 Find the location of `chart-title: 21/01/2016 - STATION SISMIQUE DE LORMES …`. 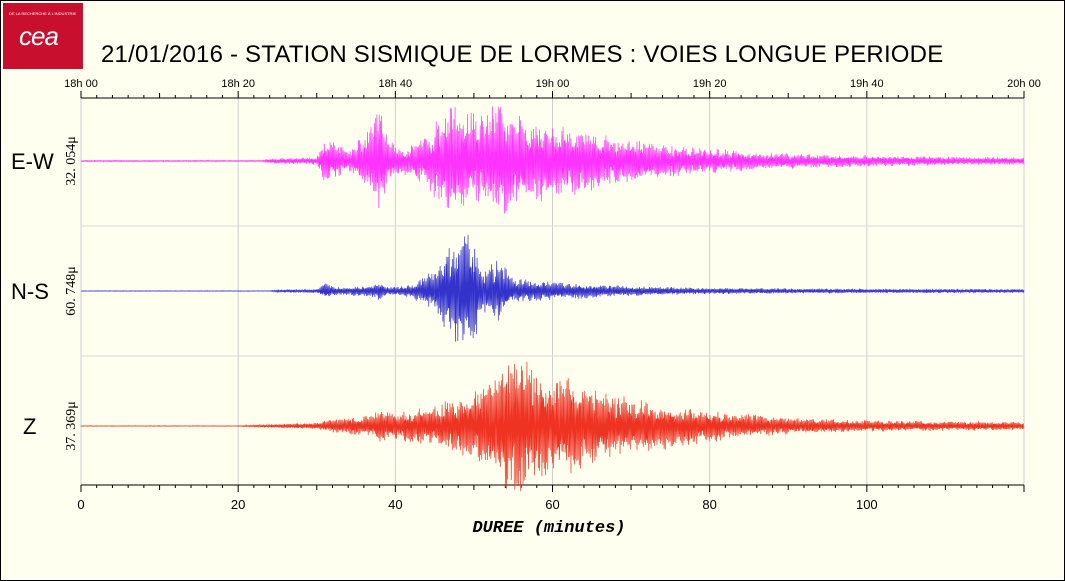

chart-title: 21/01/2016 - STATION SISMIQUE DE LORMES … is located at coordinates (522, 54).